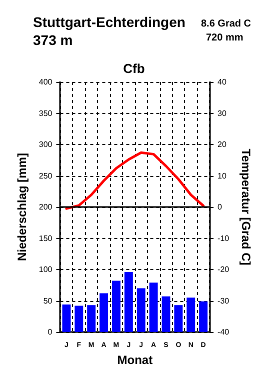 The height and width of the screenshot is (382, 268). Describe the element at coordinates (224, 238) in the screenshot. I see `y2-tick-label: -10` at that location.